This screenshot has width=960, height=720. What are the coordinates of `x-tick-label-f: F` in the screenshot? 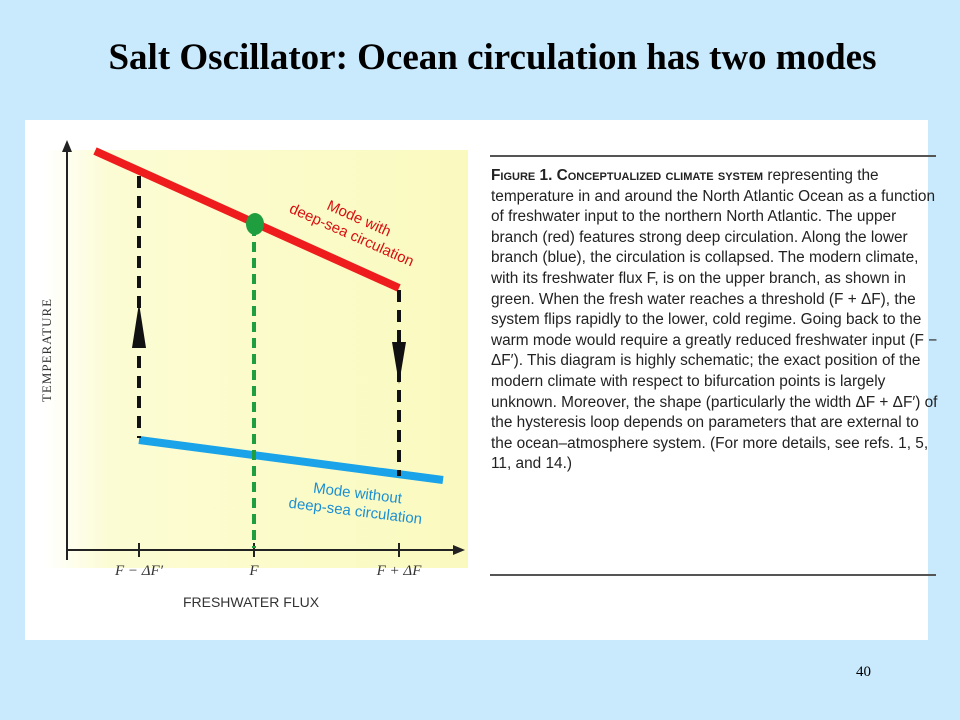 It's located at (253, 571).